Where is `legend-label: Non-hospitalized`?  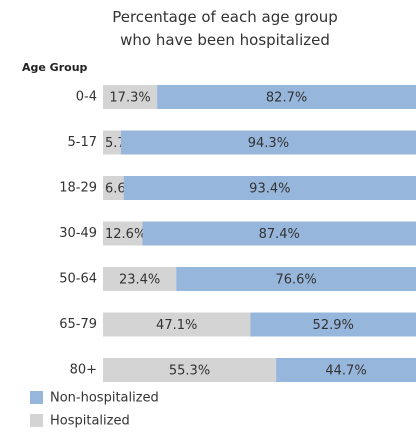
legend-label: Non-hospitalized is located at coordinates (104, 398).